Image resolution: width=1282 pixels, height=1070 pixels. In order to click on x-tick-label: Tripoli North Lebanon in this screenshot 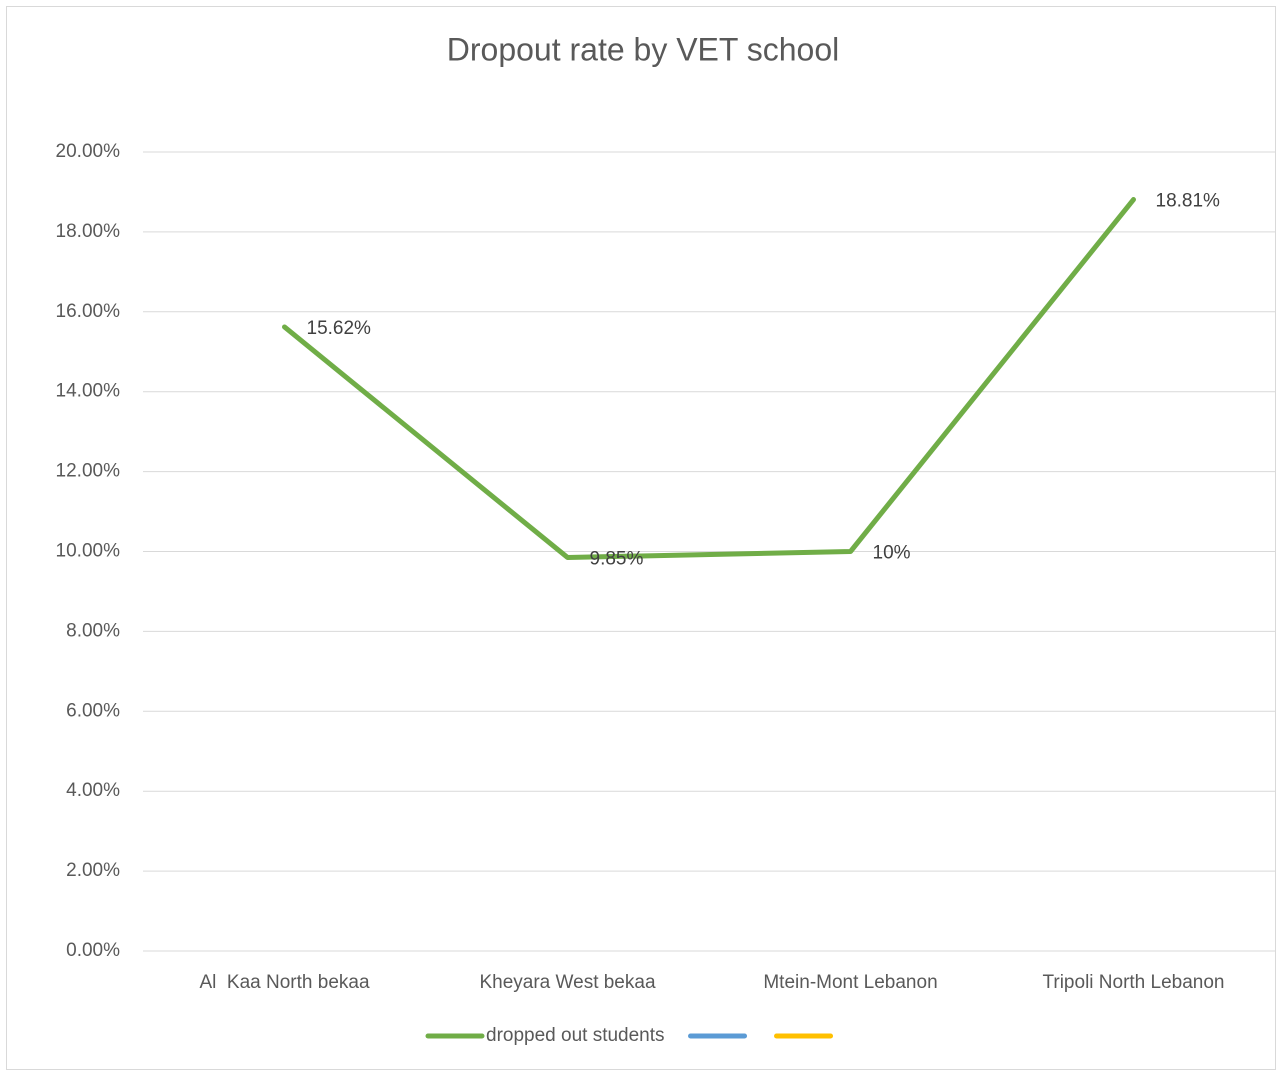, I will do `click(1133, 982)`.